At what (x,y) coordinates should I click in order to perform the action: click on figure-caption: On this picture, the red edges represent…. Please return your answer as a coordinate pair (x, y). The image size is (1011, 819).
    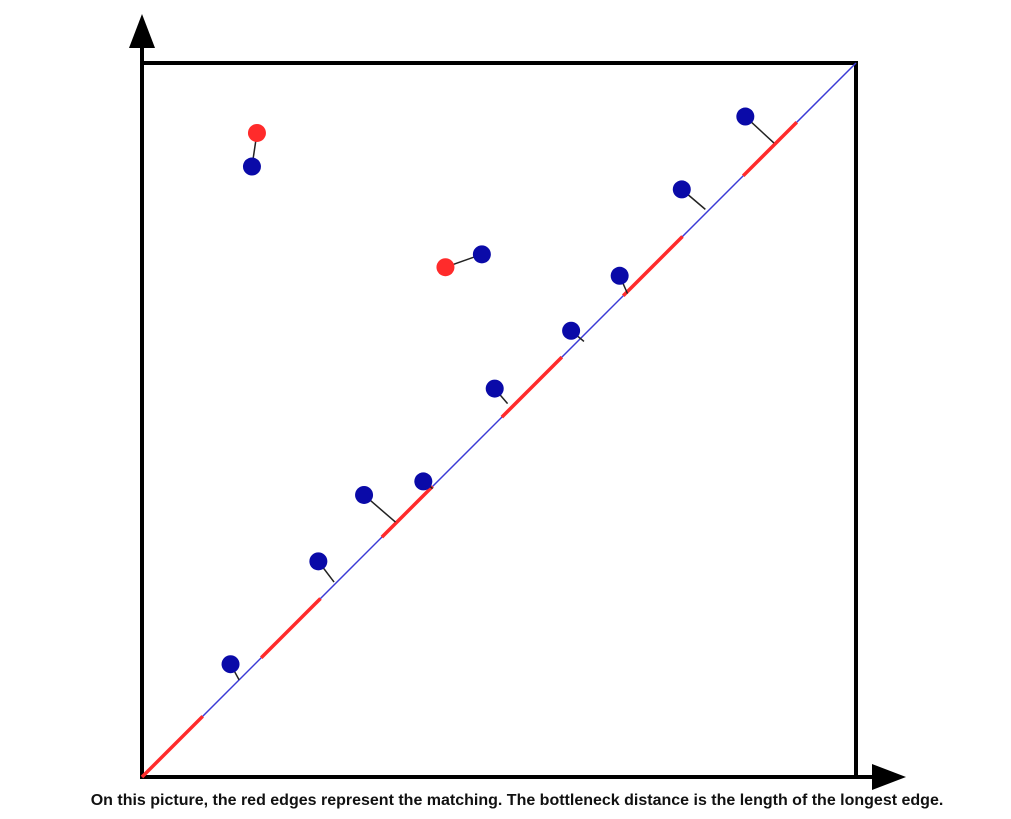
    Looking at the image, I should click on (517, 800).